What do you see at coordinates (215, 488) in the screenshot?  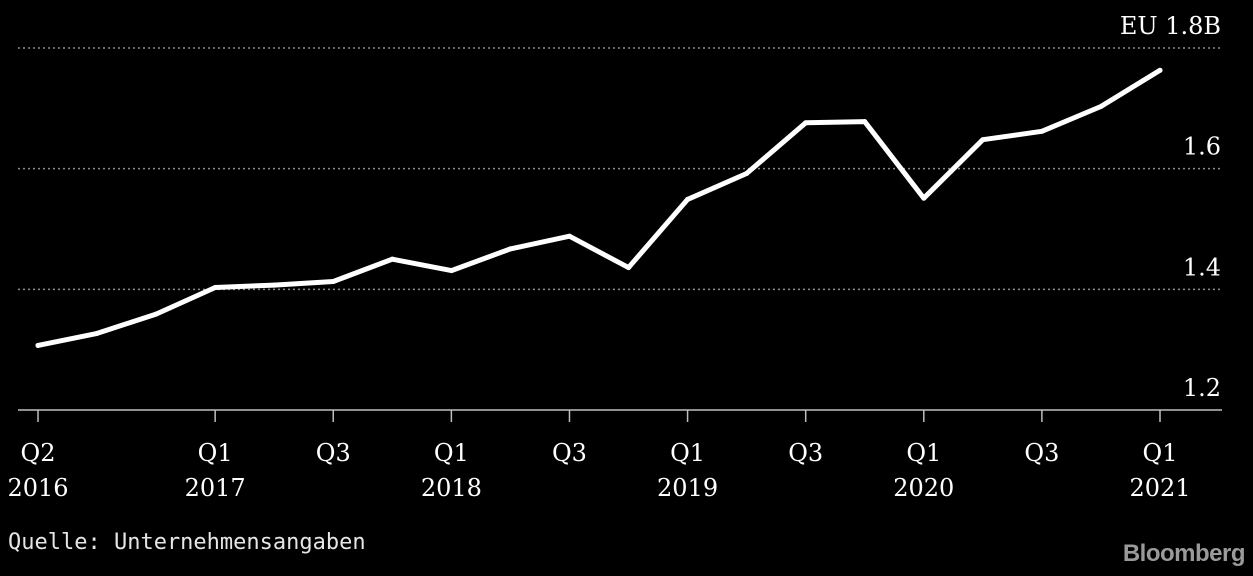 I see `x-tick-label-year: 2017` at bounding box center [215, 488].